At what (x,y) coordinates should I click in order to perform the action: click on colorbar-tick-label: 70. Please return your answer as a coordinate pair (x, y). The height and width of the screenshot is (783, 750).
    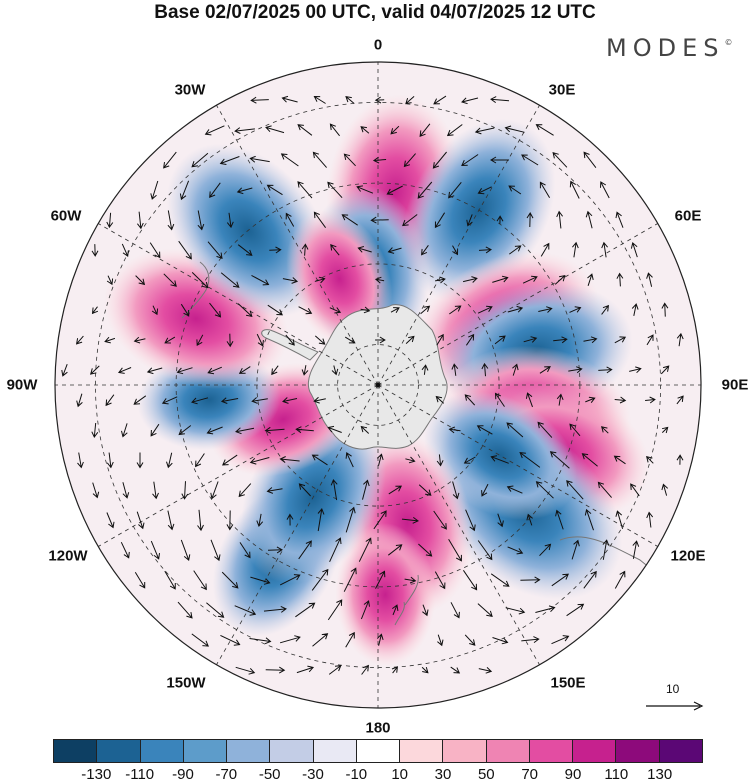
    Looking at the image, I should click on (530, 774).